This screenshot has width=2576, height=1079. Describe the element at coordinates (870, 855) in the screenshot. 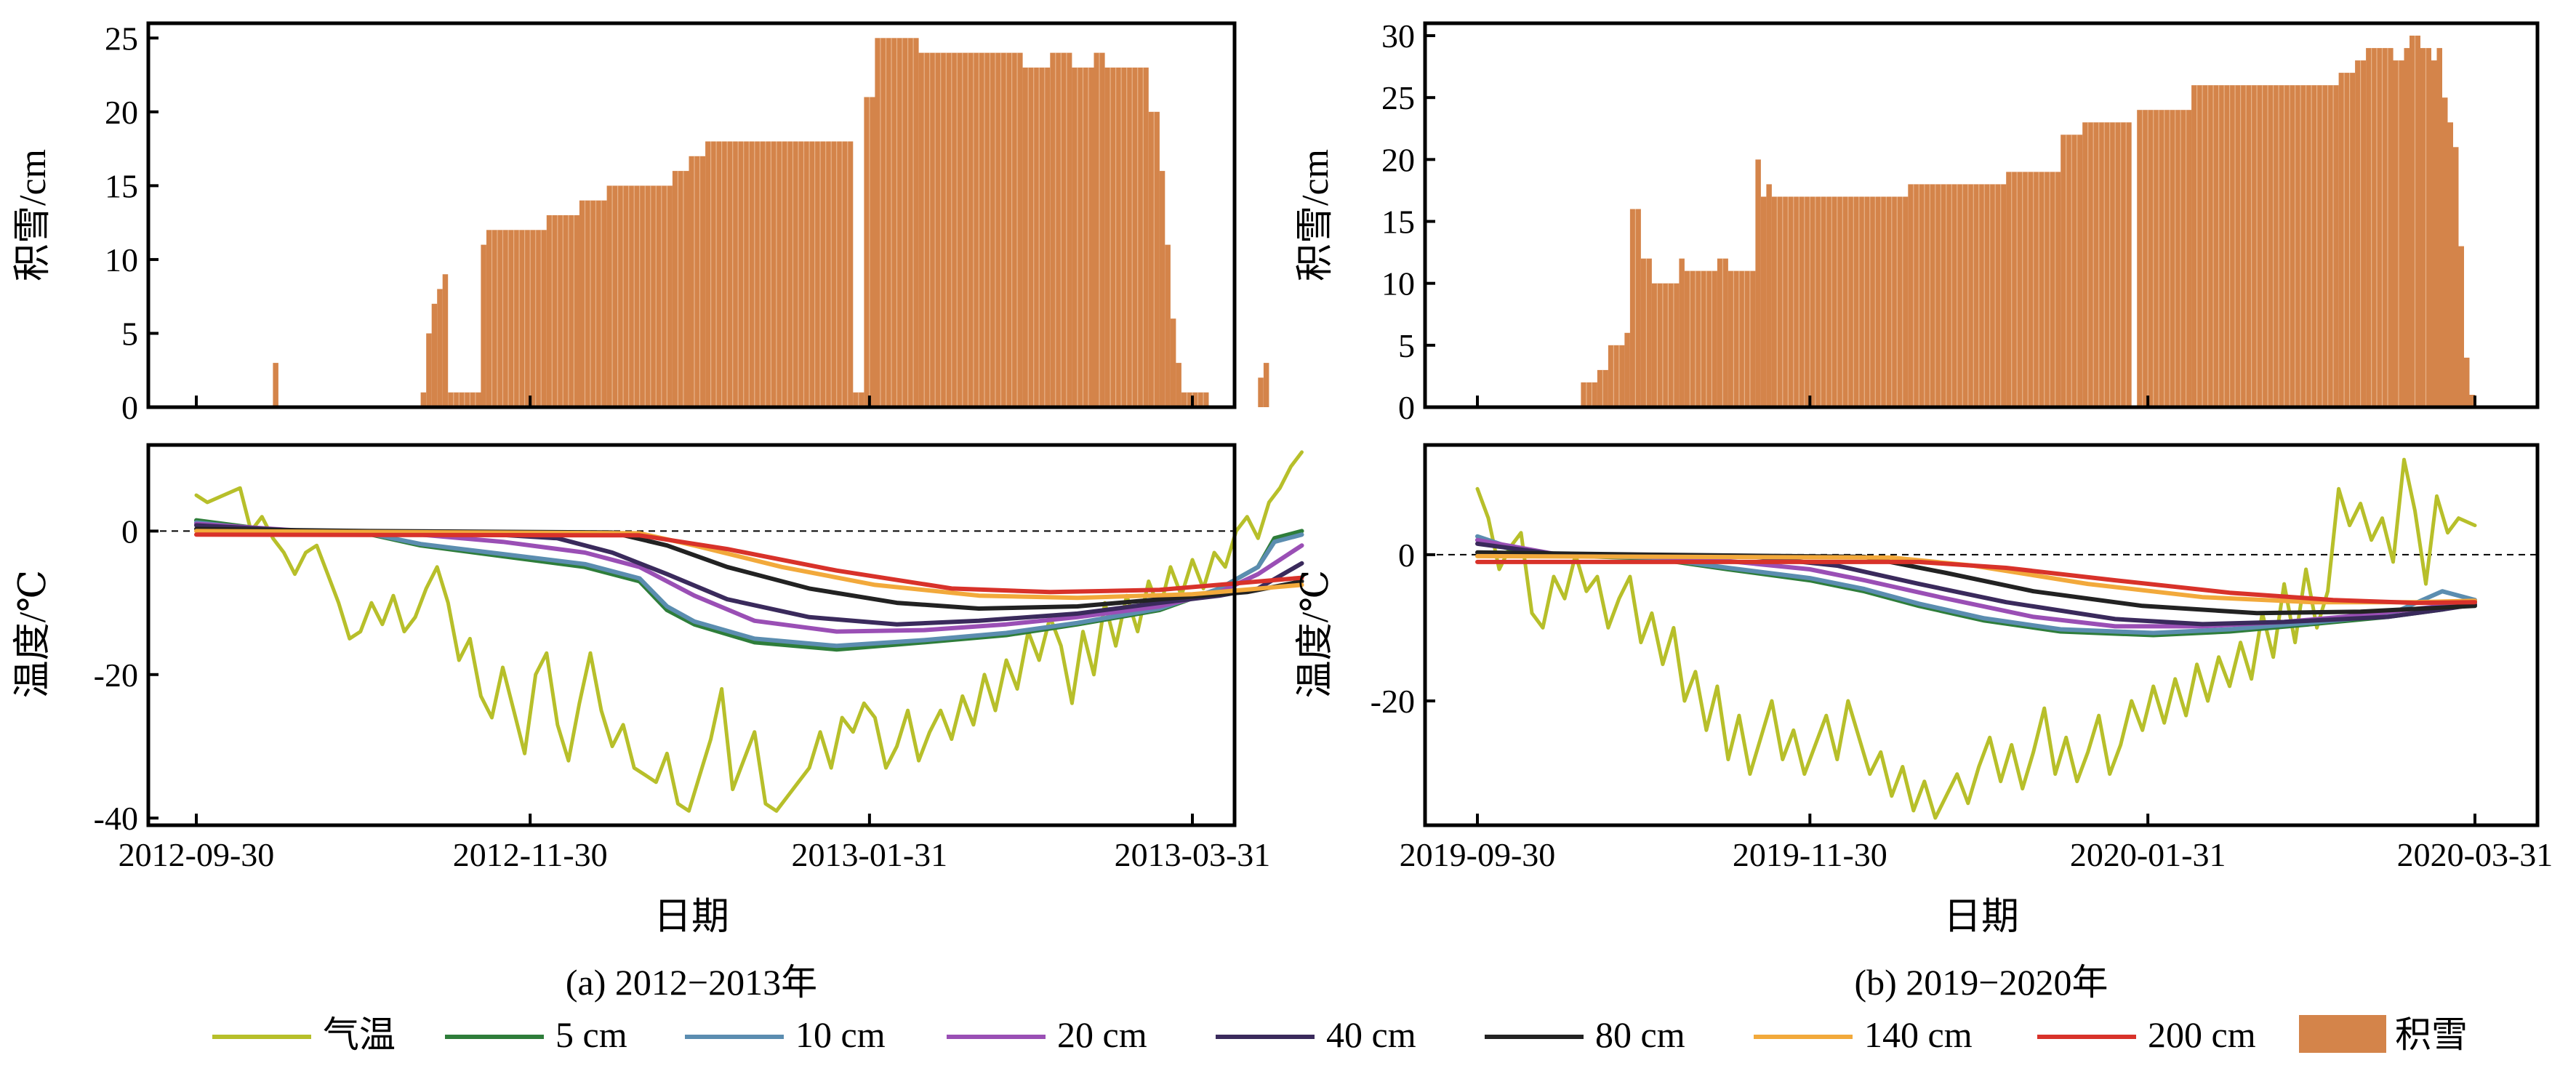

I see `panel-a-xtick-label-2: 2013-01-31` at that location.